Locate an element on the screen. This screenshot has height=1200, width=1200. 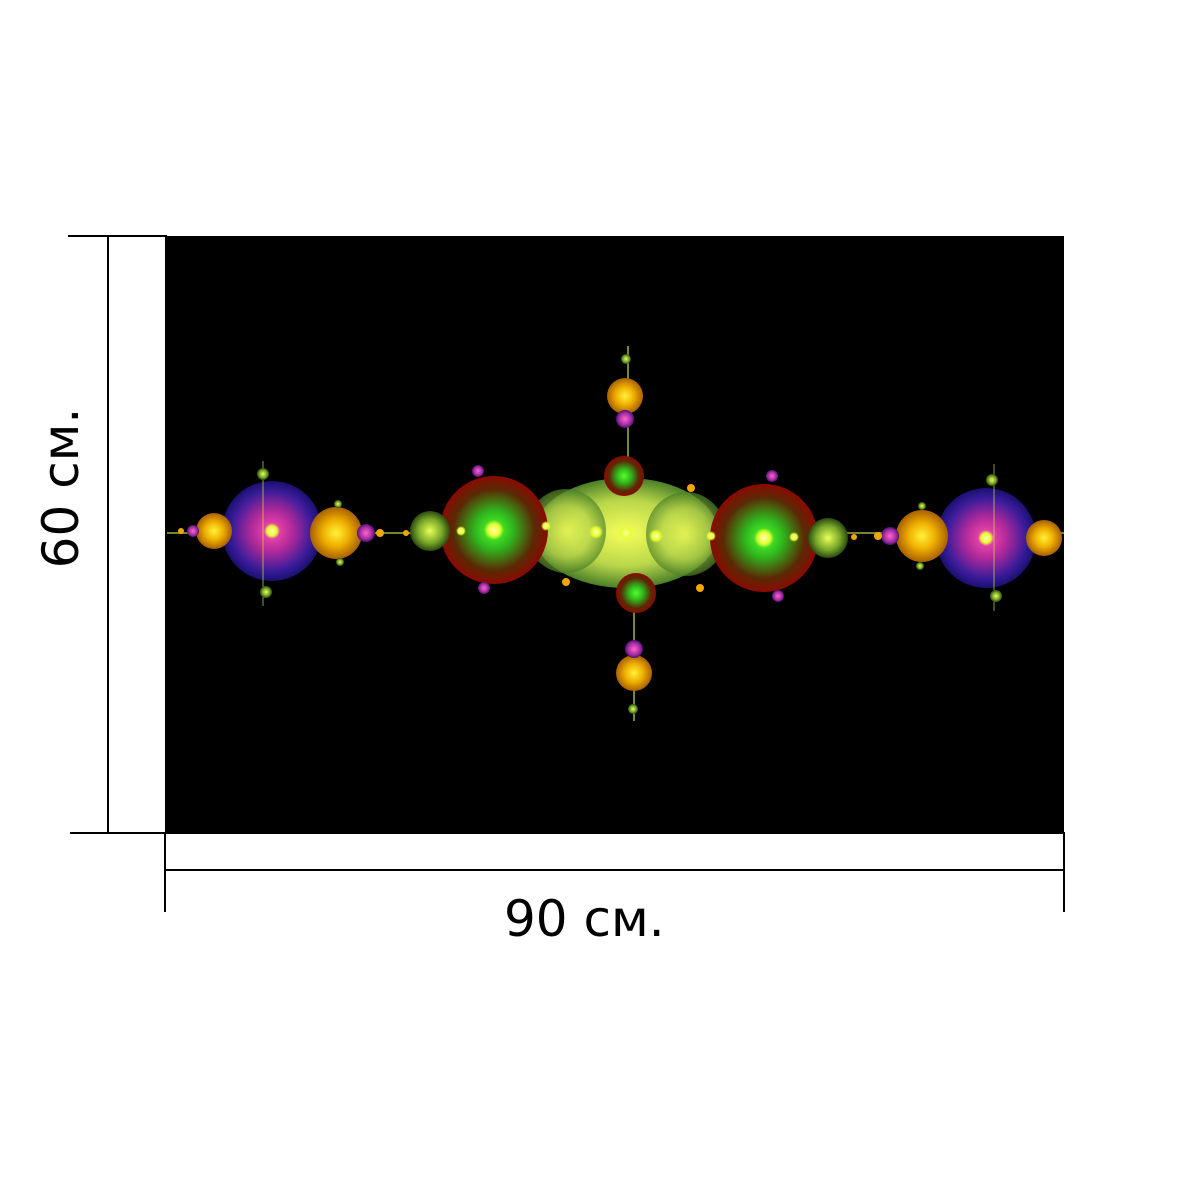
height-label: 60 см. is located at coordinates (61, 488).